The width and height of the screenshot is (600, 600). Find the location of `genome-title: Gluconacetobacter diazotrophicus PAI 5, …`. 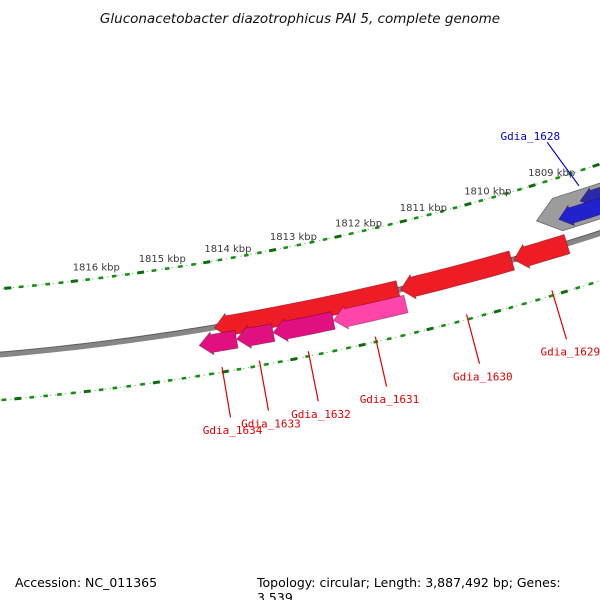

genome-title: Gluconacetobacter diazotrophicus PAI 5, … is located at coordinates (300, 19).